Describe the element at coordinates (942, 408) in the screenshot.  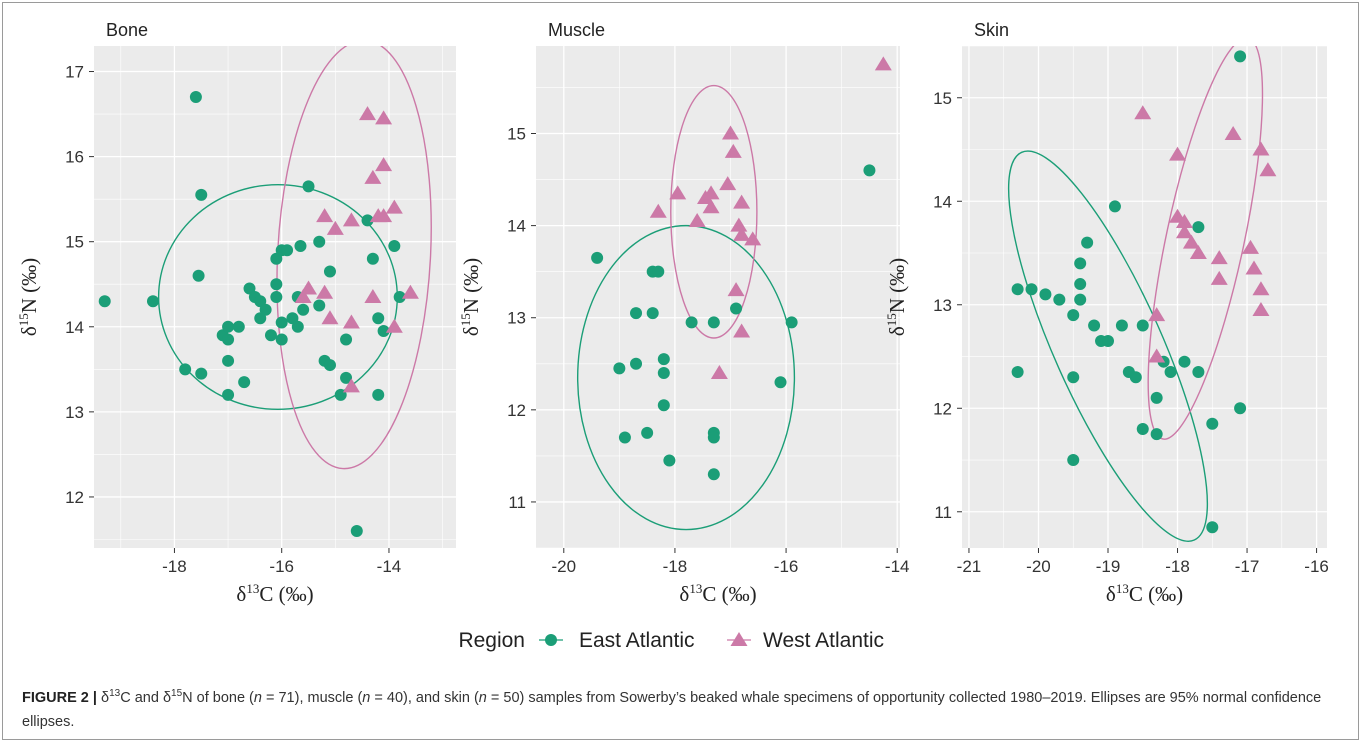
I see `y-tick-label: 12` at that location.